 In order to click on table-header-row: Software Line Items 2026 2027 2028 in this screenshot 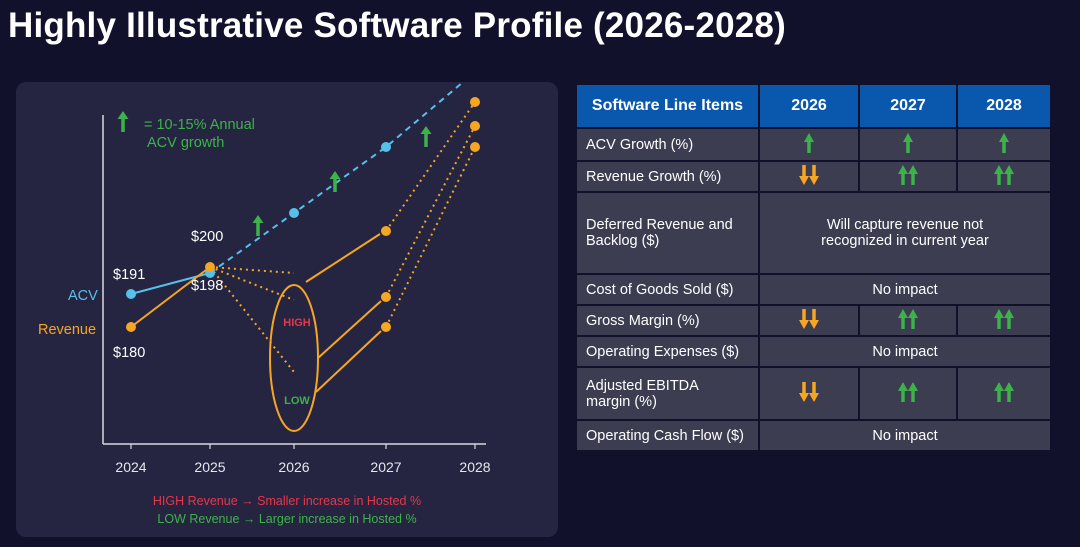, I will do `click(813, 106)`.